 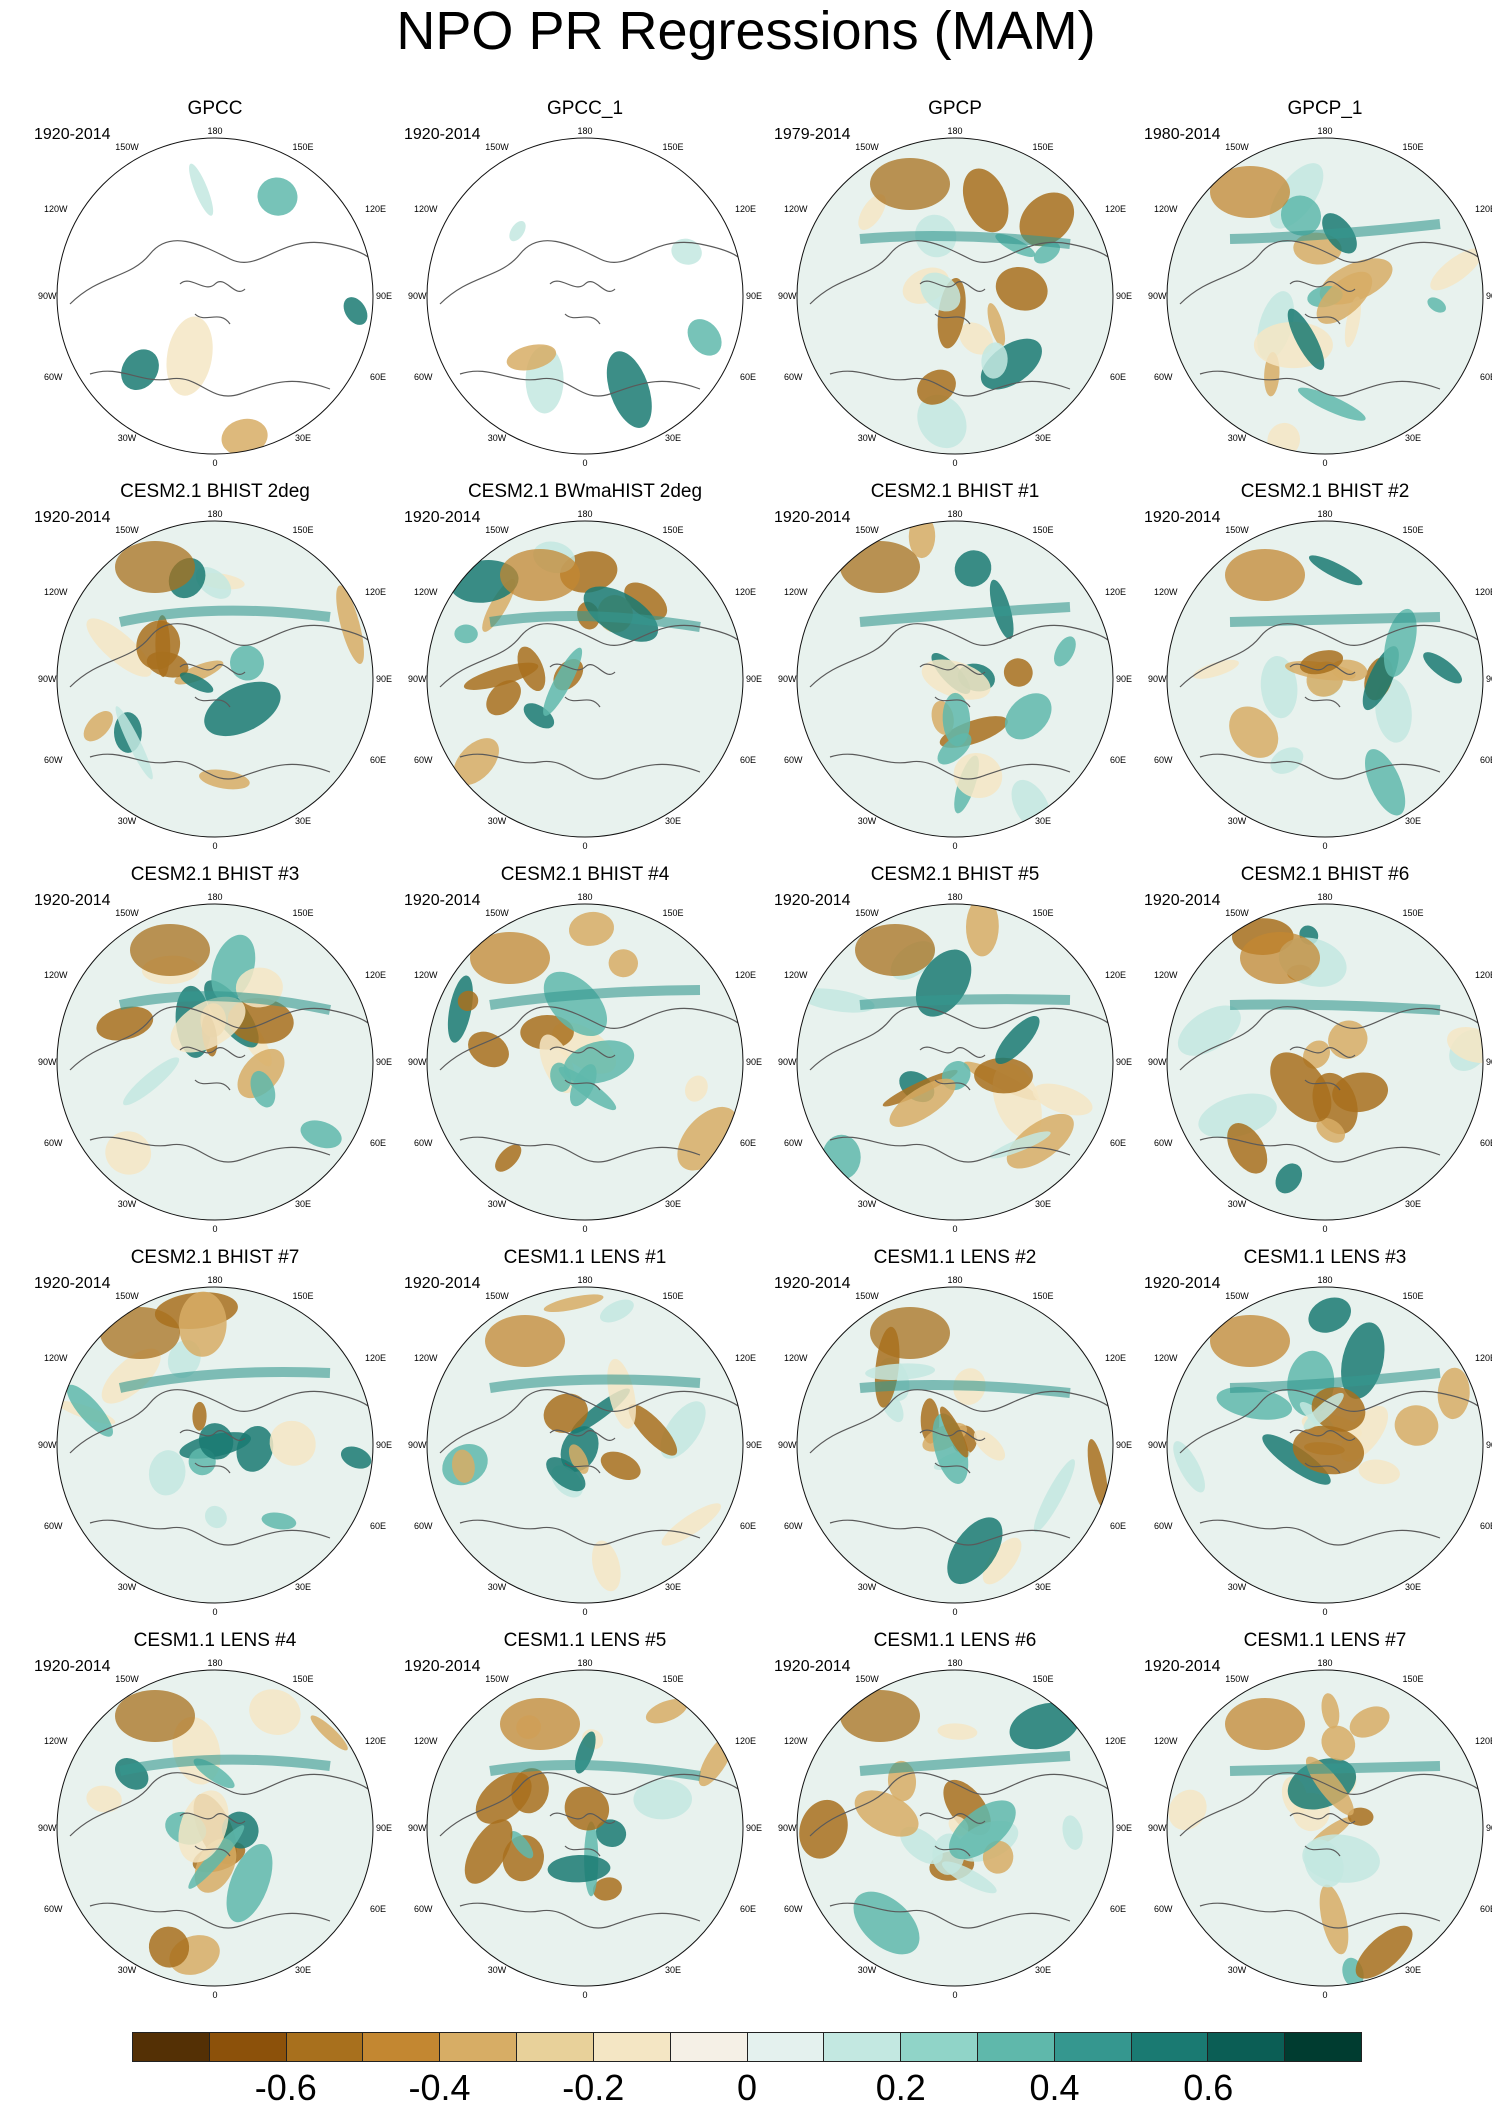 I want to click on panel-title: CESM2.1 BHIST #4, so click(x=585, y=874).